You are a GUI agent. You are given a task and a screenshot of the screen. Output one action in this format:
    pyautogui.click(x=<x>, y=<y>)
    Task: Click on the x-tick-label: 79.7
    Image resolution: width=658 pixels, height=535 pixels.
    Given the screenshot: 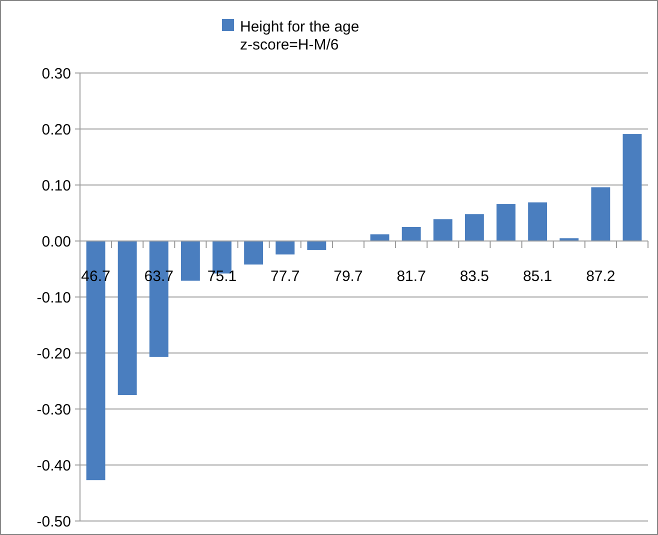 What is the action you would take?
    pyautogui.click(x=348, y=276)
    